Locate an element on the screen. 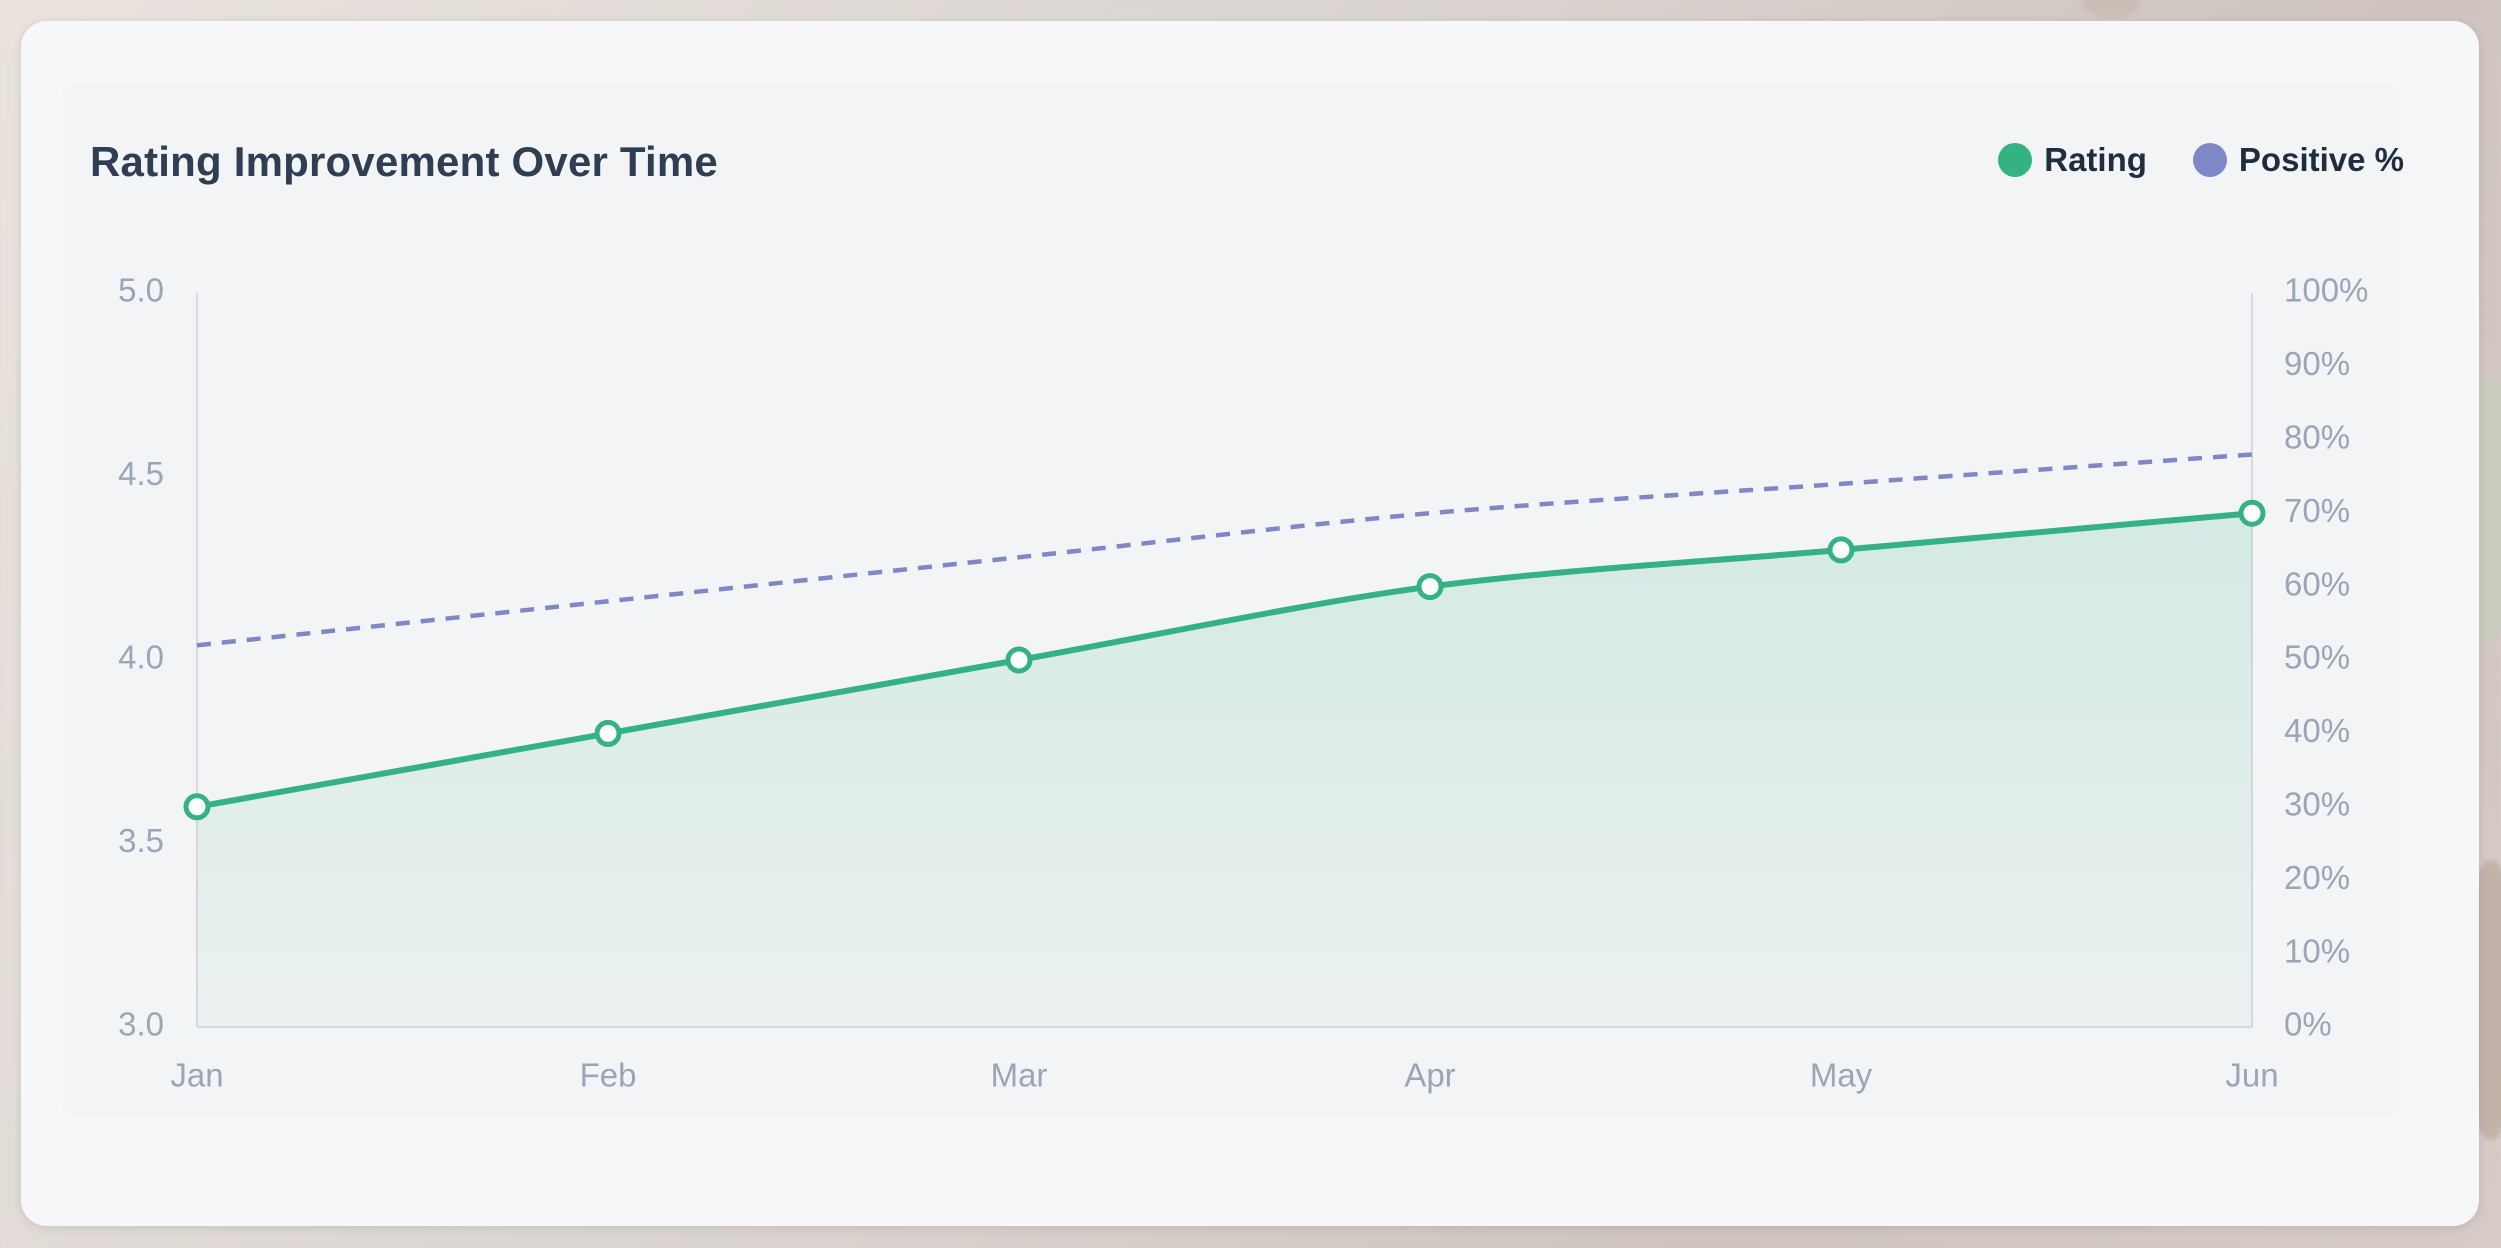 The image size is (2501, 1248). rating-point-mar is located at coordinates (1019, 660).